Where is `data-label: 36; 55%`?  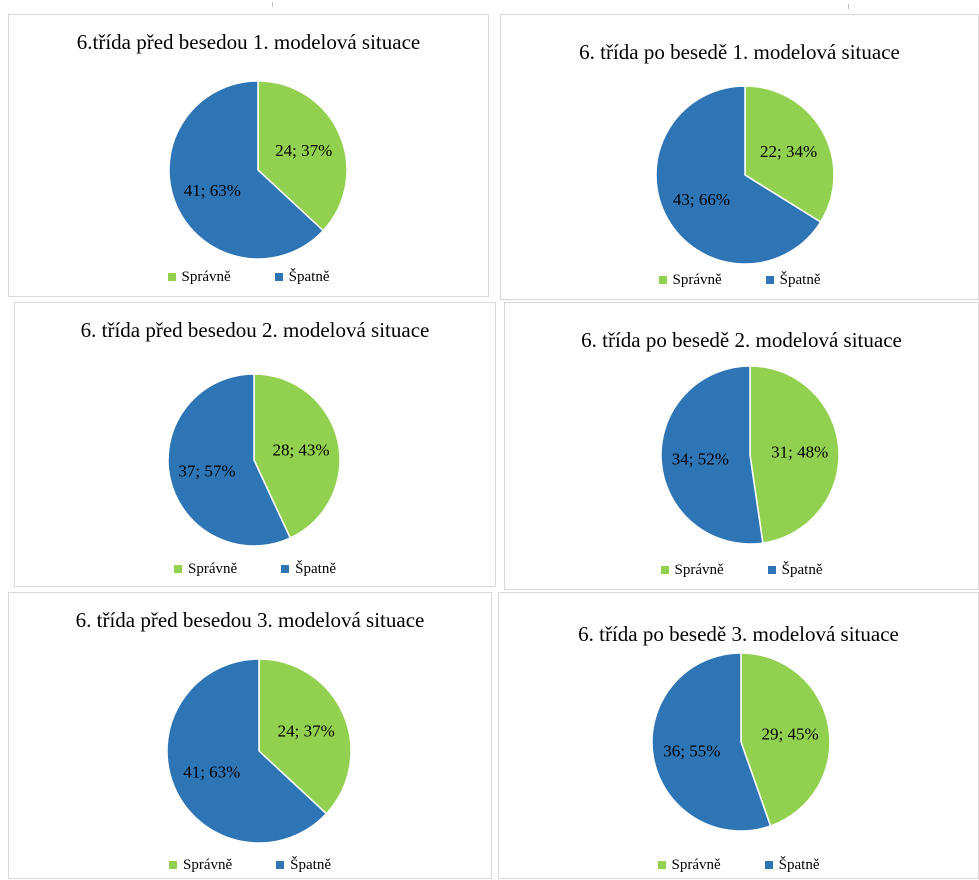 data-label: 36; 55% is located at coordinates (691, 750).